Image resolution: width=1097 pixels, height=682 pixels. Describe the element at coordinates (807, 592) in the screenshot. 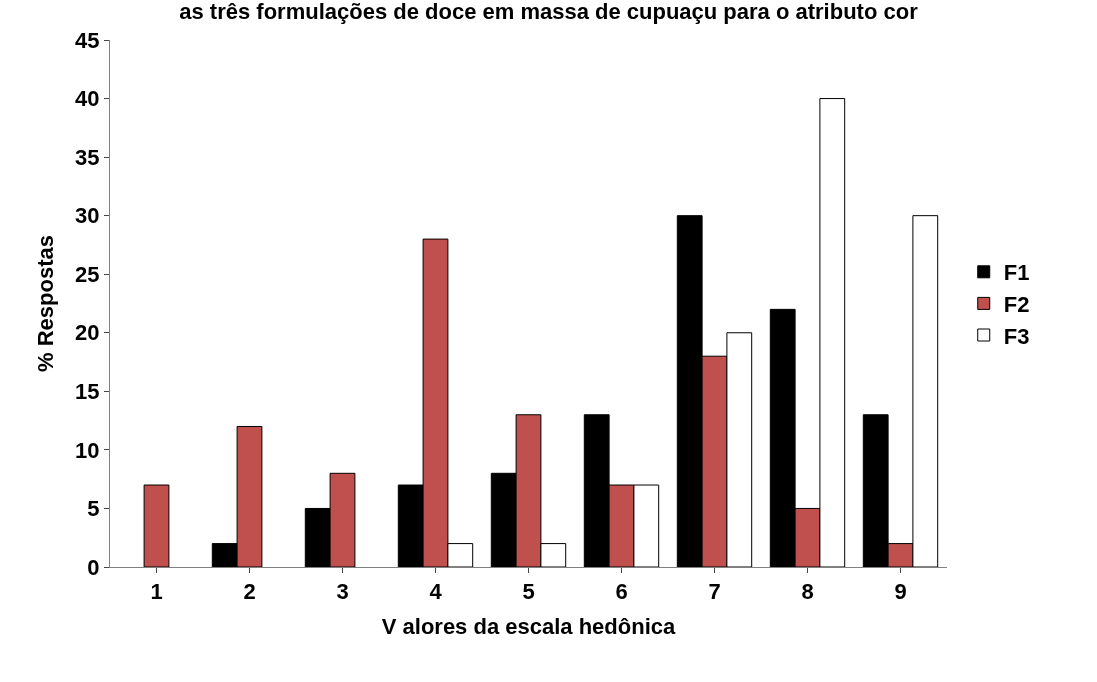

I see `x-tick-label: 8` at that location.